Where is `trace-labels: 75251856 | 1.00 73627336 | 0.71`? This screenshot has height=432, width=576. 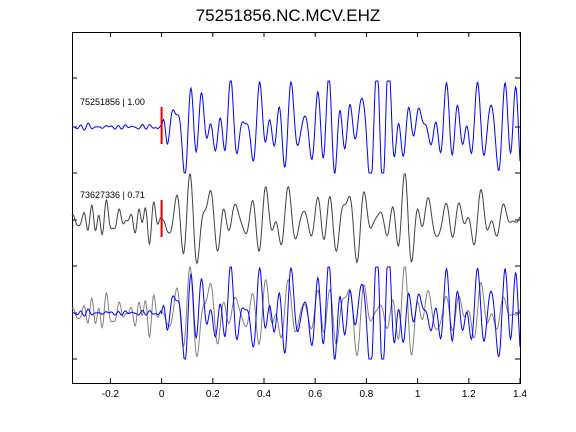 trace-labels: 75251856 | 1.00 73627336 | 0.71 is located at coordinates (112, 148).